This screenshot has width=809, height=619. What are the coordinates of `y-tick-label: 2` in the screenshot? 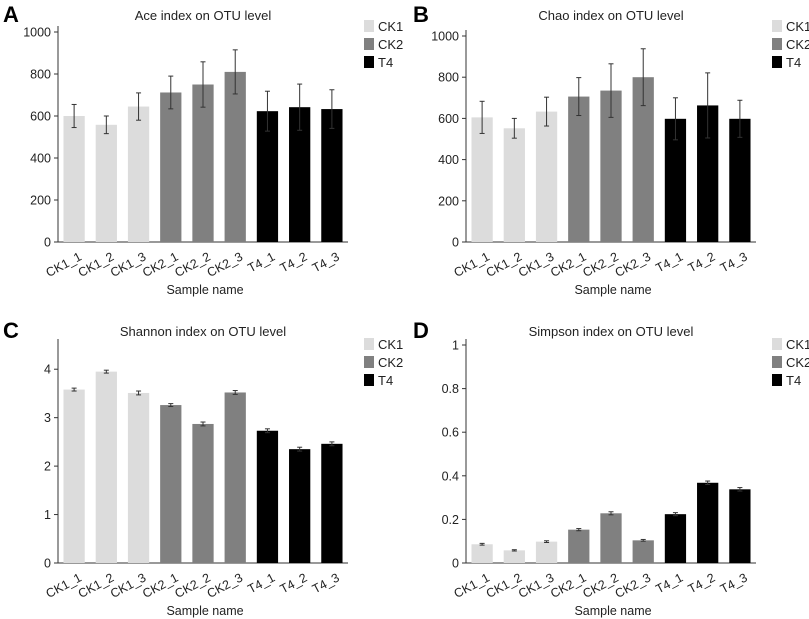 It's located at (47, 467).